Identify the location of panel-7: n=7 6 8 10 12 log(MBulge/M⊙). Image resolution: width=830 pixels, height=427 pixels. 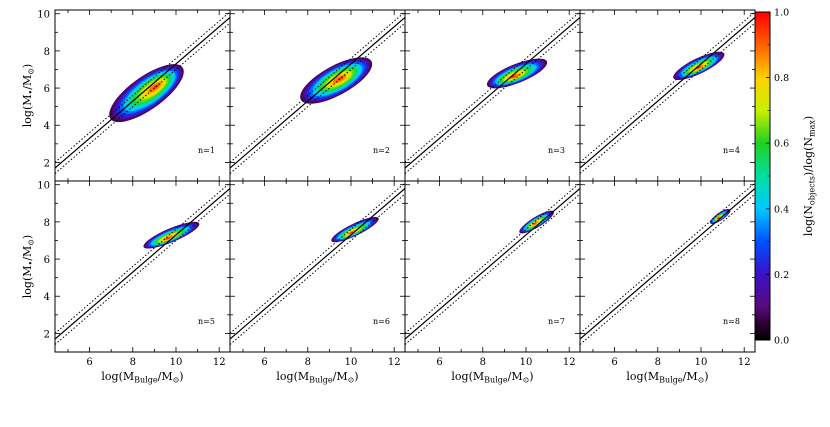
(492, 282).